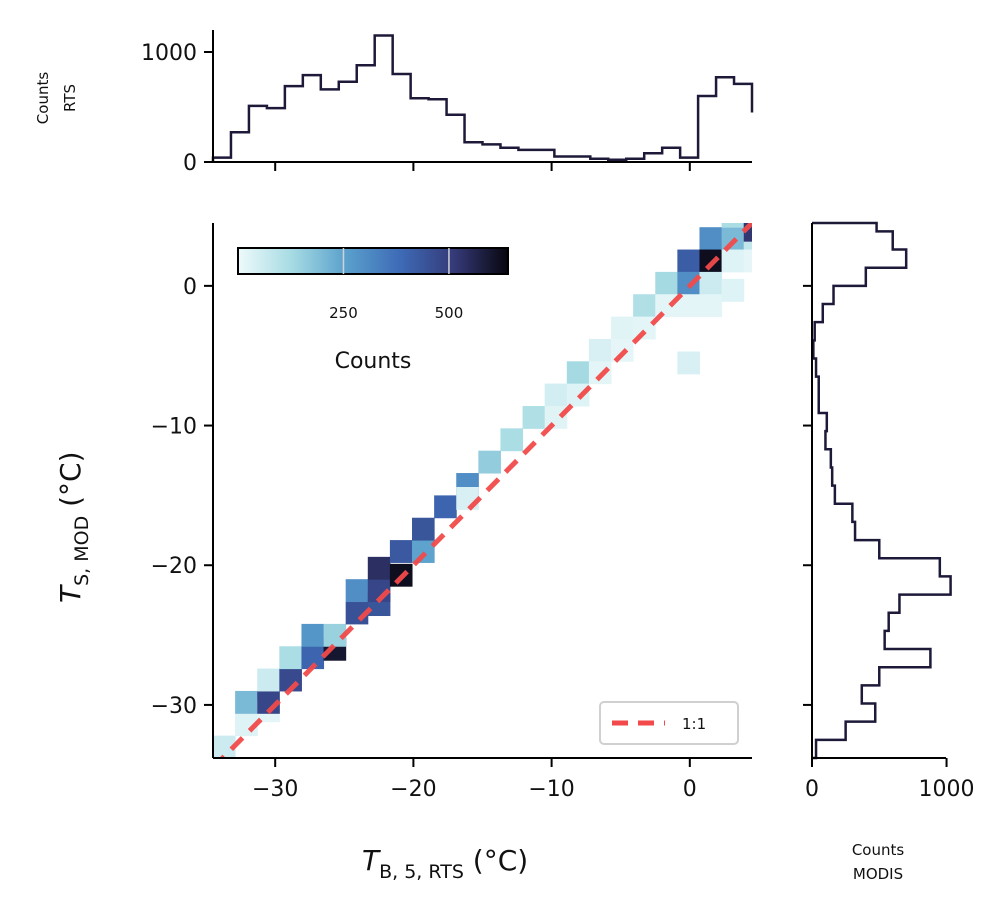 The image size is (1008, 918). I want to click on right-histogram-step, so click(882, 490).